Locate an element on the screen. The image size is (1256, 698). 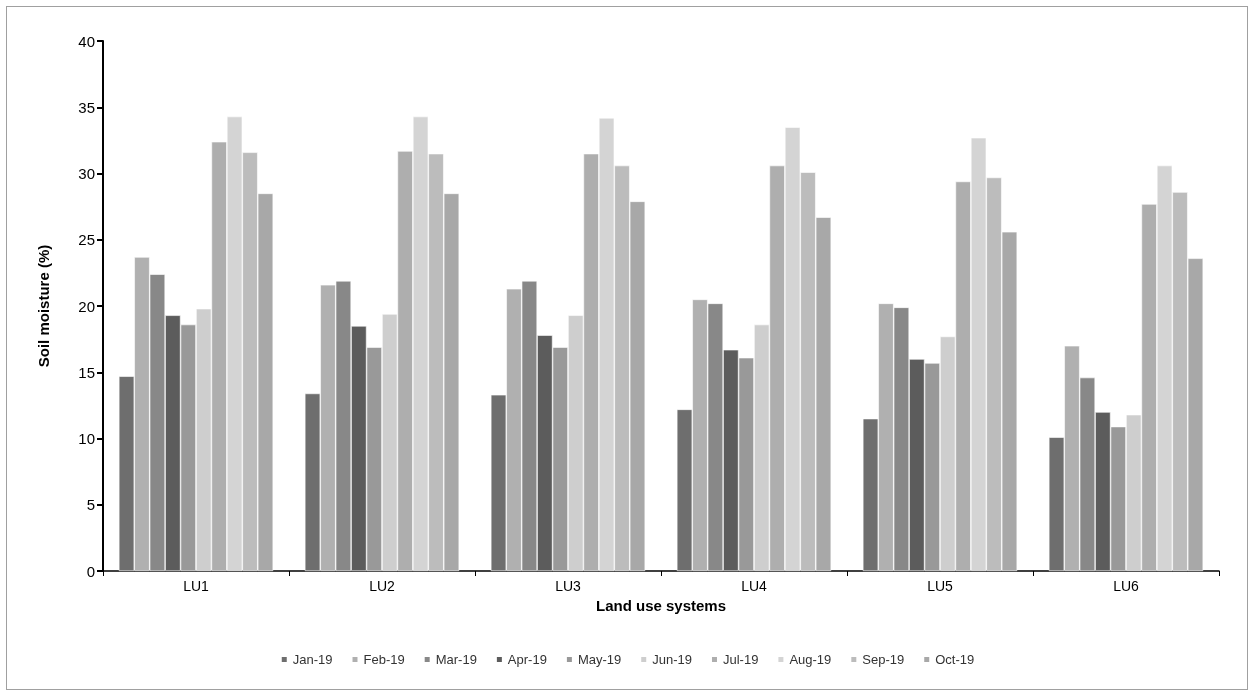
y-axis-title: Soil moisture (%) is located at coordinates (43, 306).